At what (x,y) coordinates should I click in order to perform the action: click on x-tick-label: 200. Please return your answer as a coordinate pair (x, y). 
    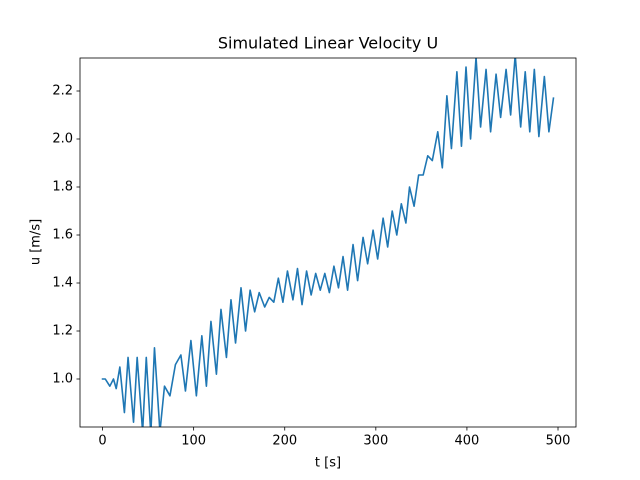
    Looking at the image, I should click on (284, 441).